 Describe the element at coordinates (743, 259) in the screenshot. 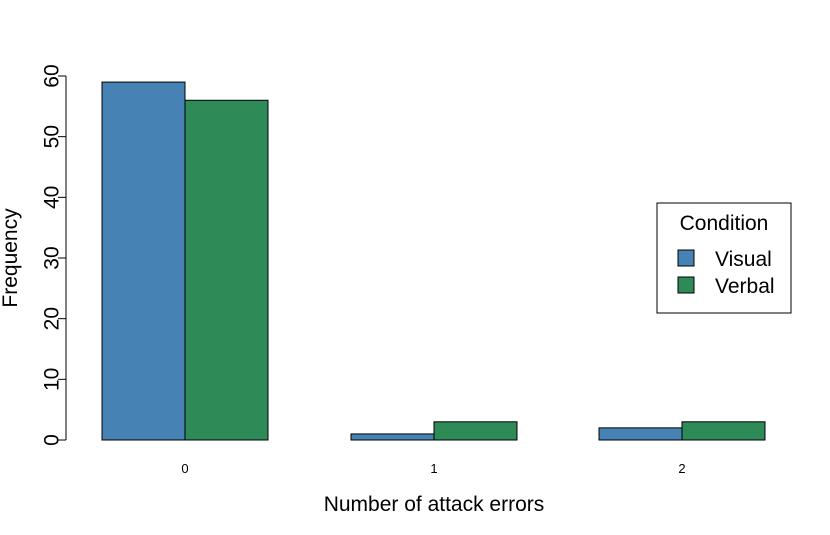

I see `legend-label-visual: Visual` at that location.